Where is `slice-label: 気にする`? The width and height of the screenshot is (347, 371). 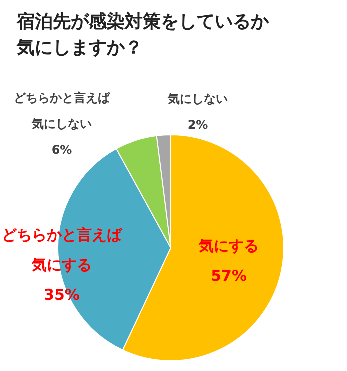
slice-label: 気にする is located at coordinates (229, 245).